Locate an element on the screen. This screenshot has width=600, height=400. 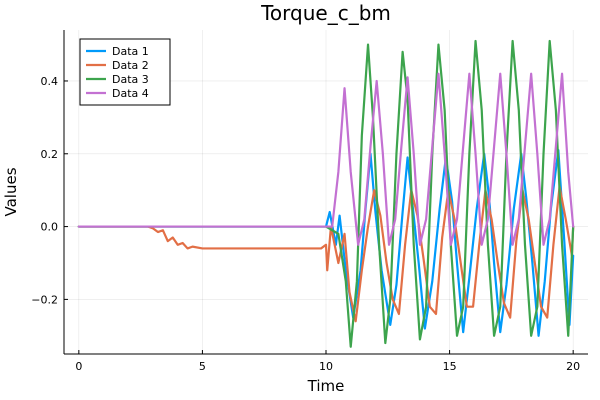
y-tick-label: 0.0 is located at coordinates (50, 227).